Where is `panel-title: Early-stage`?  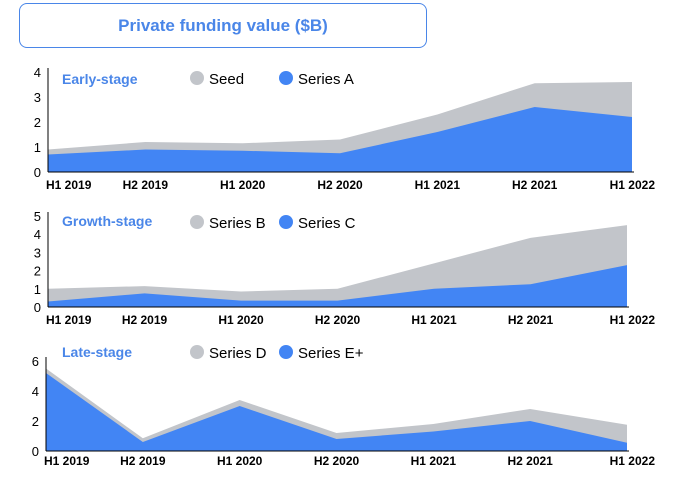
panel-title: Early-stage is located at coordinates (100, 79).